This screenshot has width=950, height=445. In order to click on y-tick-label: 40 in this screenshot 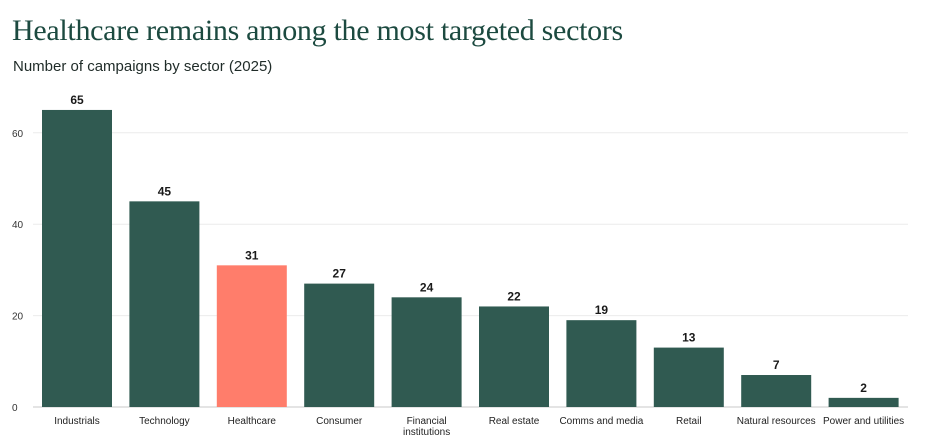, I will do `click(18, 225)`.